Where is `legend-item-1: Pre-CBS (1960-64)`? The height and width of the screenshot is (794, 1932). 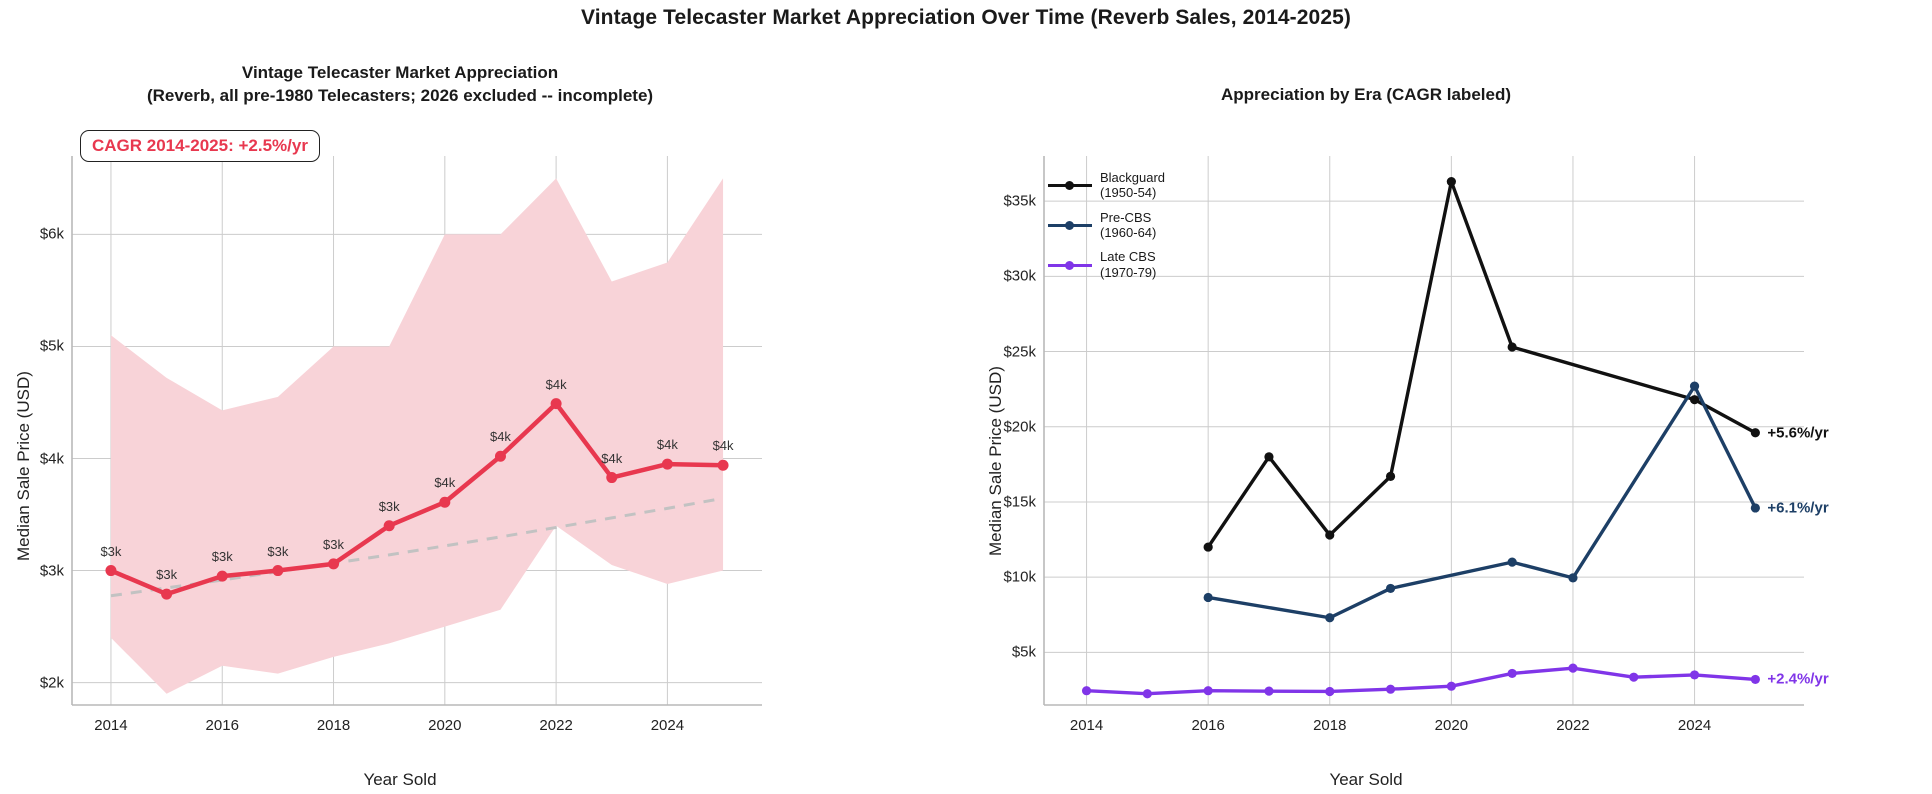 legend-item-1: Pre-CBS (1960-64) is located at coordinates (1106, 225).